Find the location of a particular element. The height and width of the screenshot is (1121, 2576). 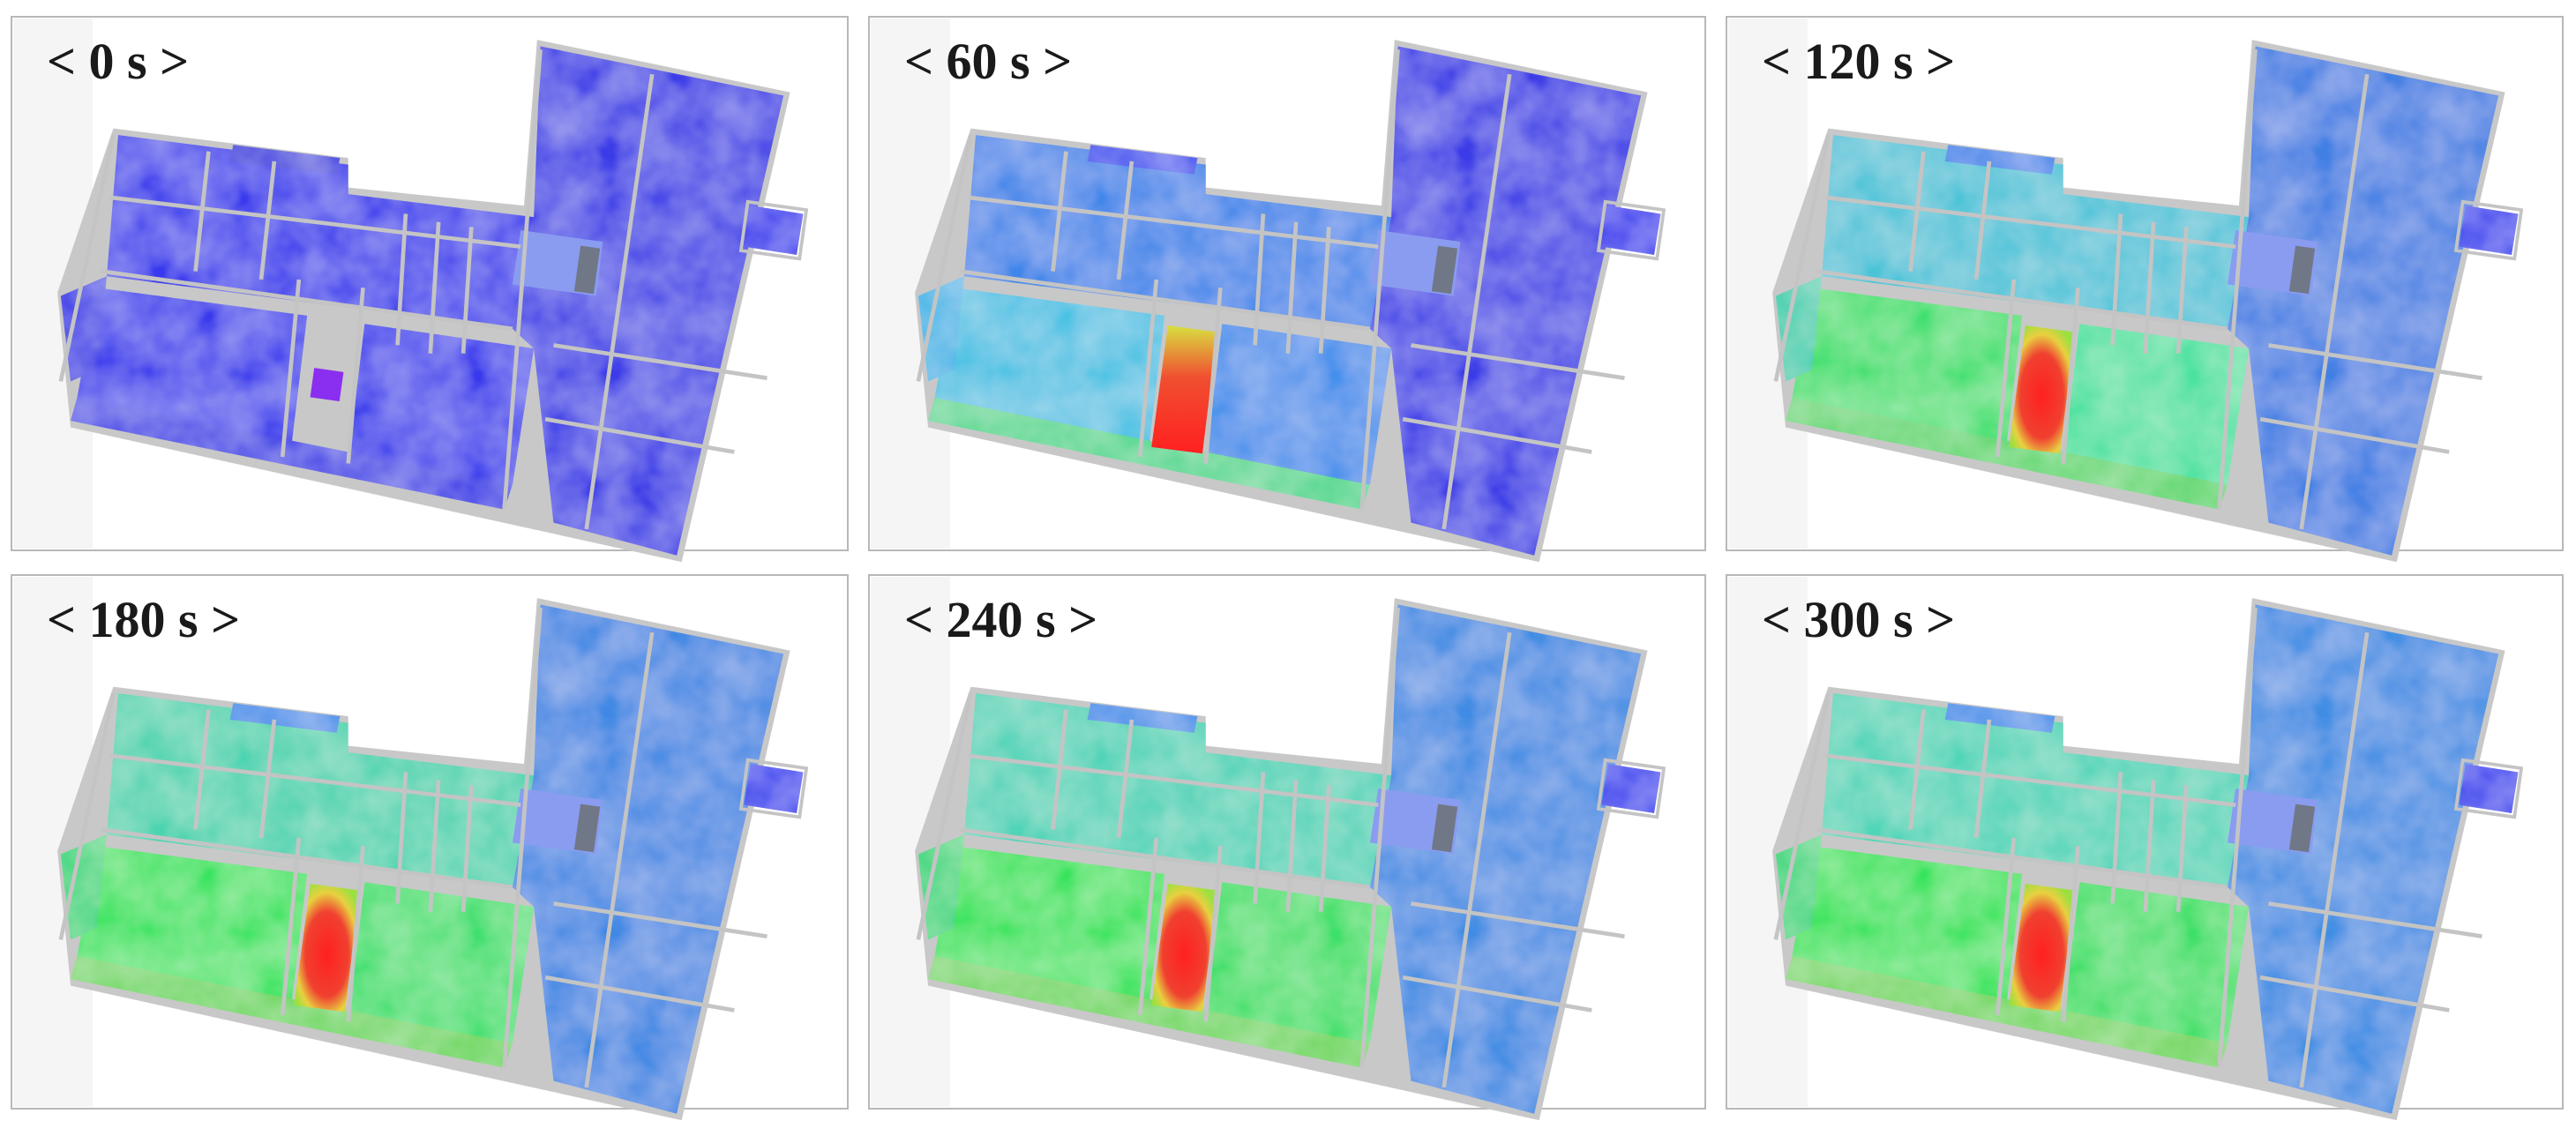

panel-label: < 300 s > is located at coordinates (1859, 619).